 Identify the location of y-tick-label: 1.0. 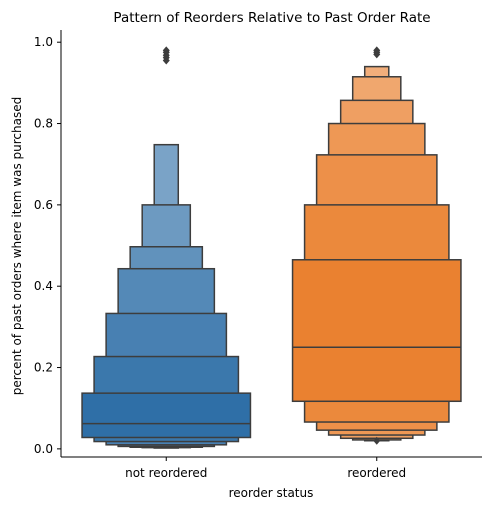
(43, 42).